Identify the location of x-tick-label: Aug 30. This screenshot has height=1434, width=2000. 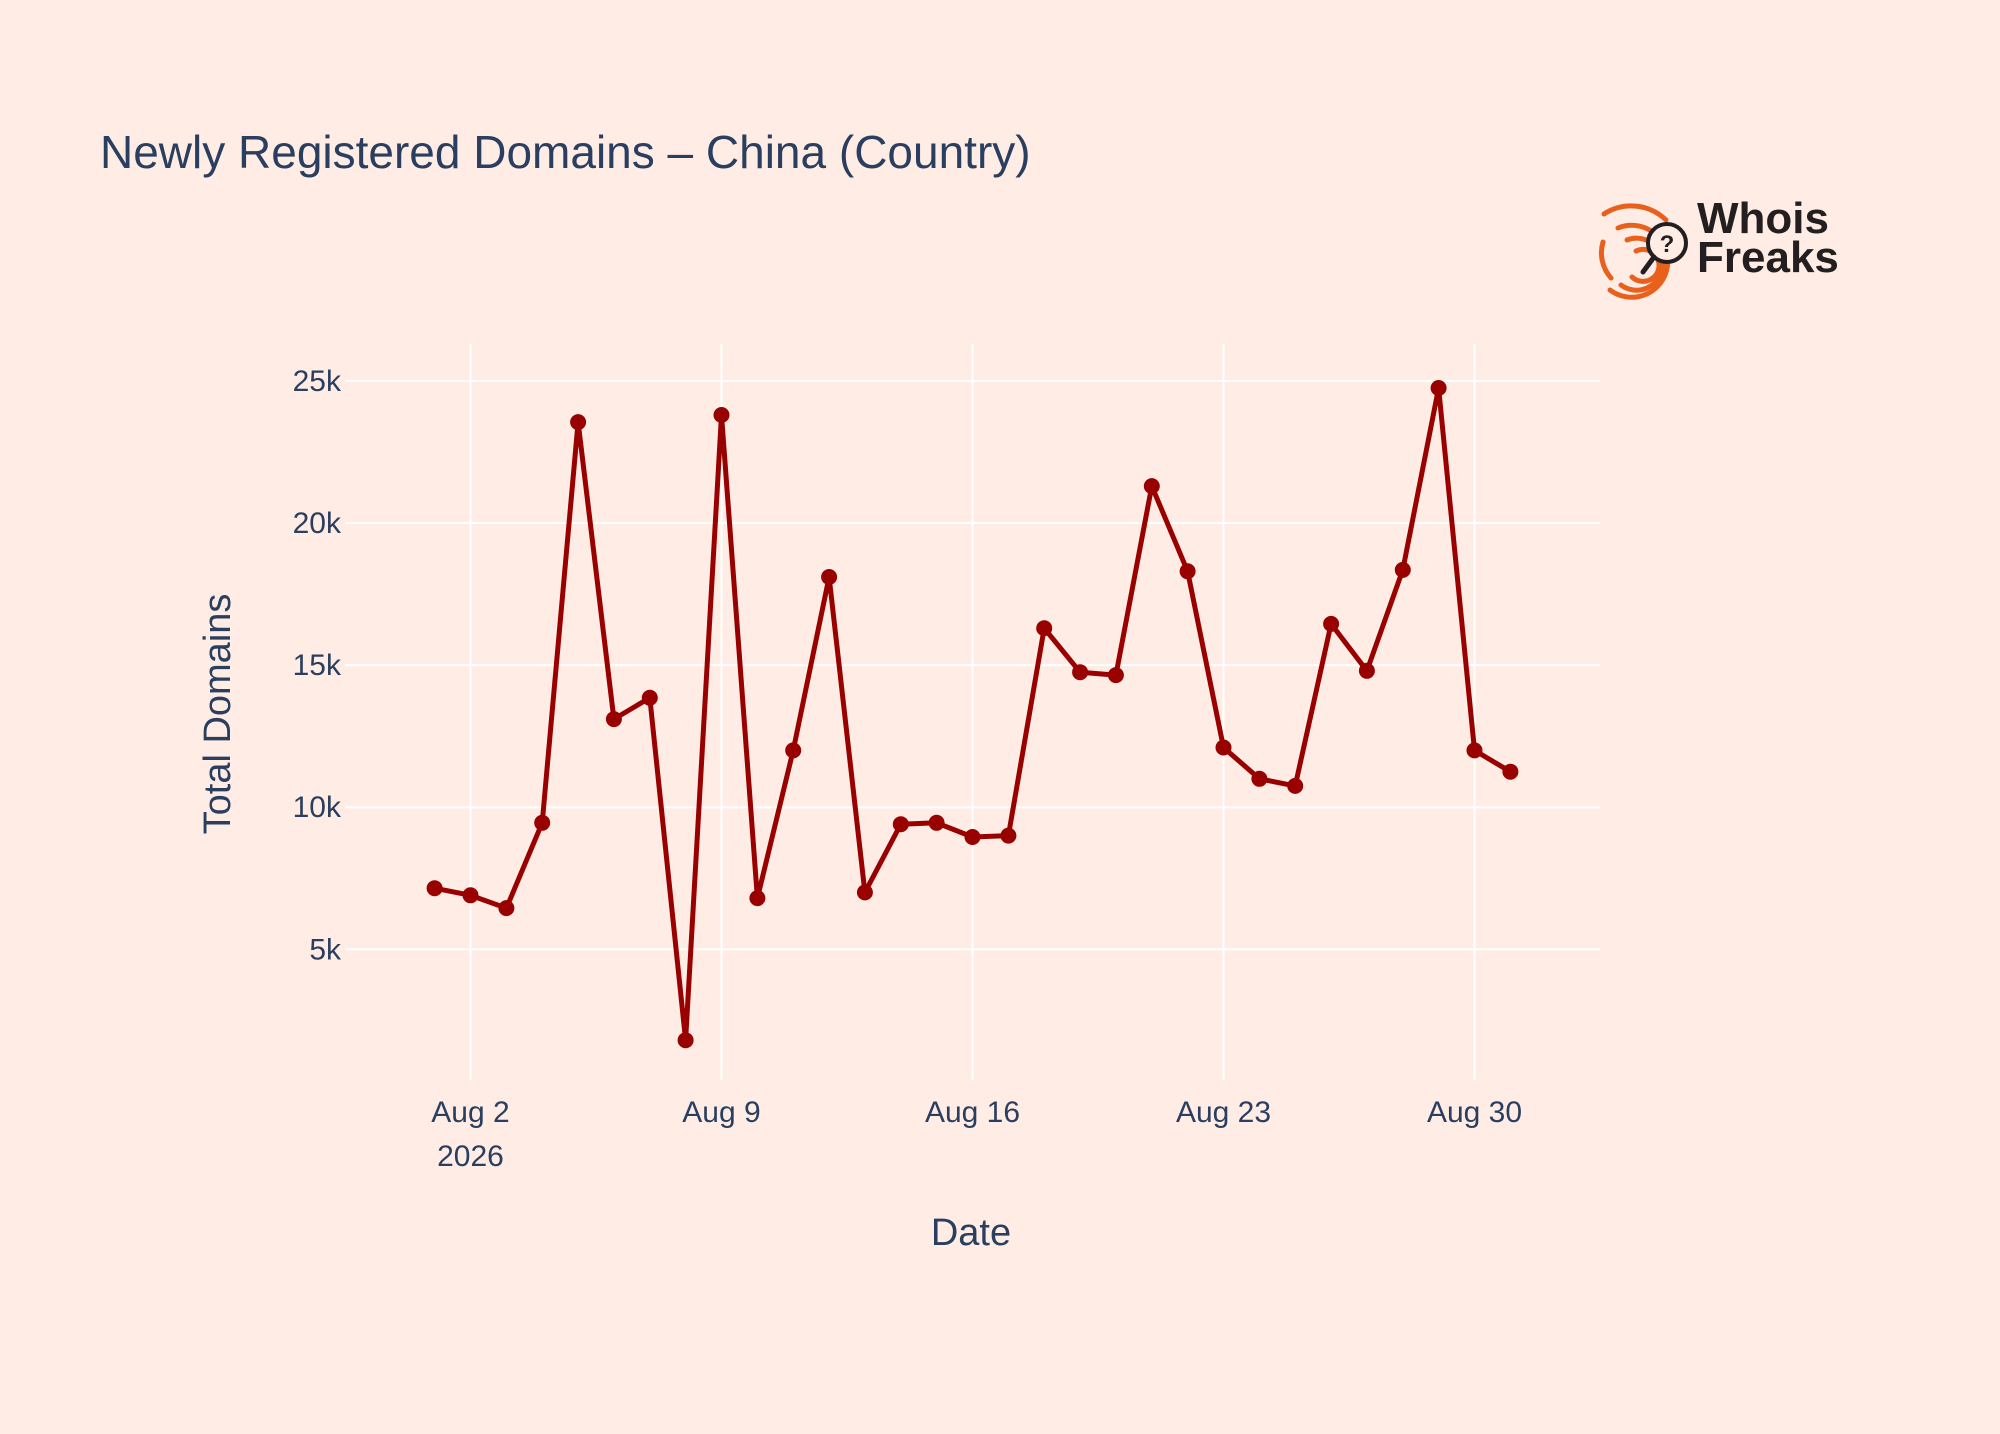
(1474, 1112).